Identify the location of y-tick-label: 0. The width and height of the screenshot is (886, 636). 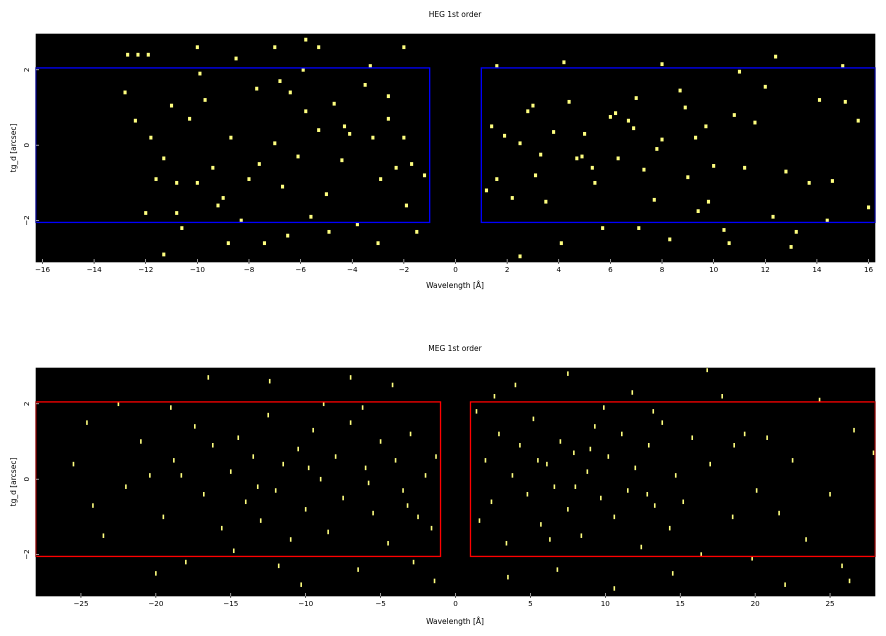
(26, 144).